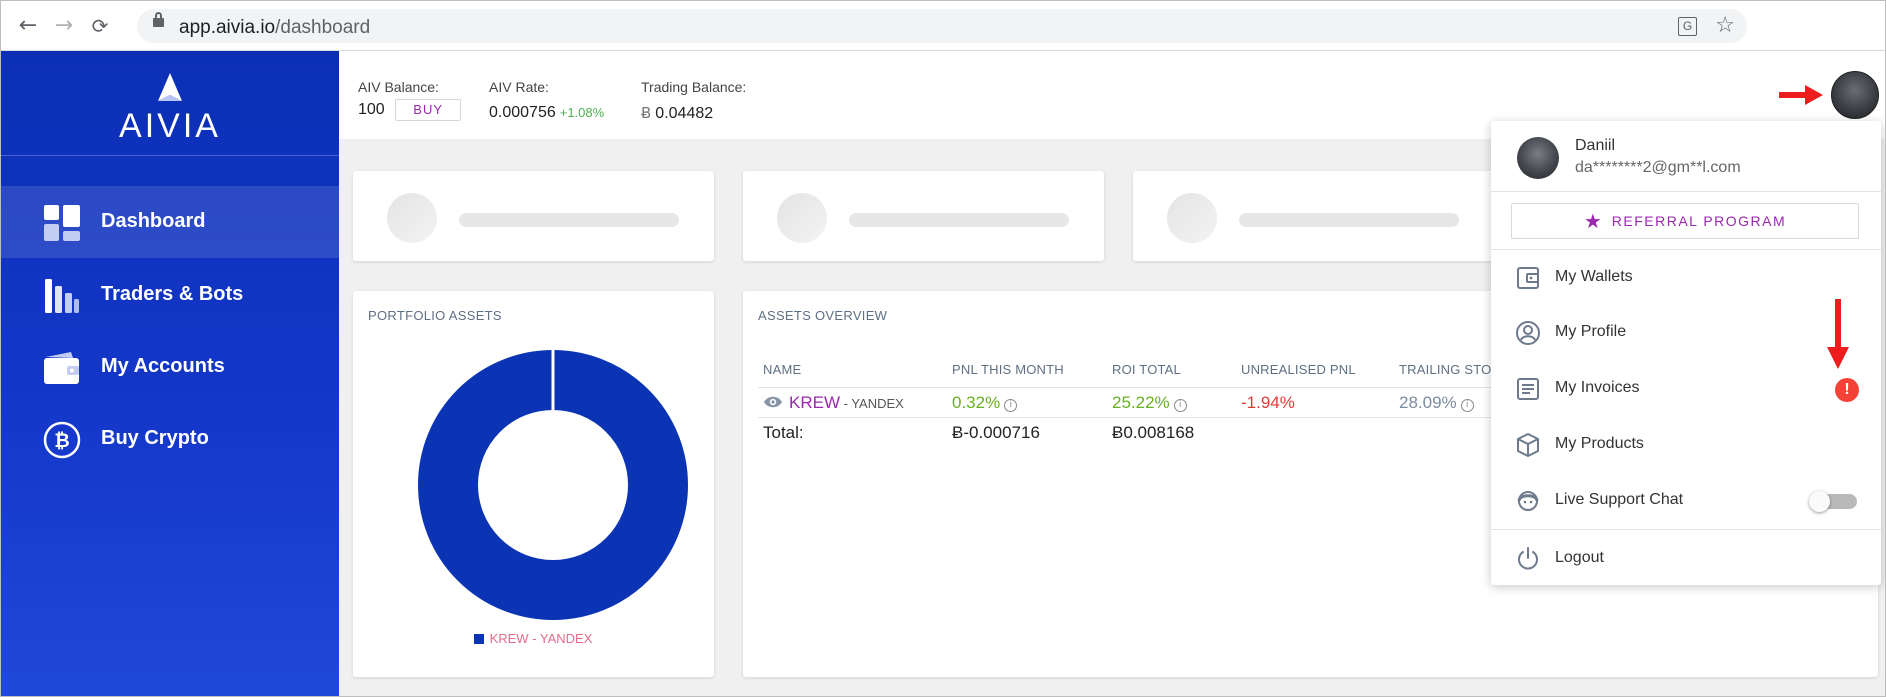 This screenshot has width=1886, height=697. I want to click on live-support-toggle, so click(1833, 501).